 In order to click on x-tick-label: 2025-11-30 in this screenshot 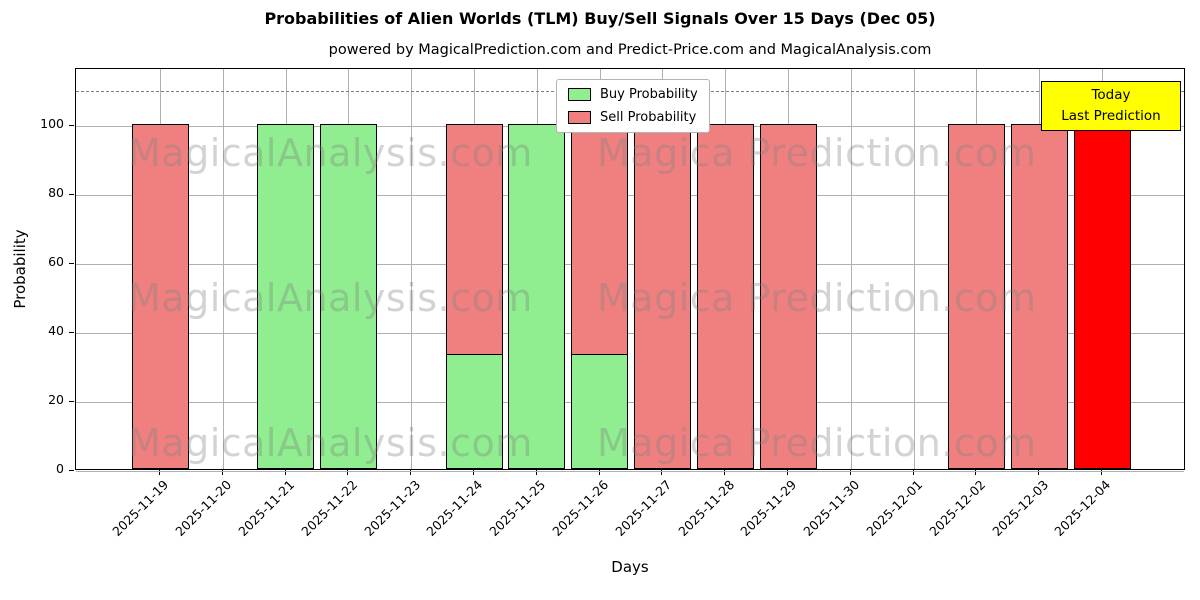, I will do `click(831, 508)`.